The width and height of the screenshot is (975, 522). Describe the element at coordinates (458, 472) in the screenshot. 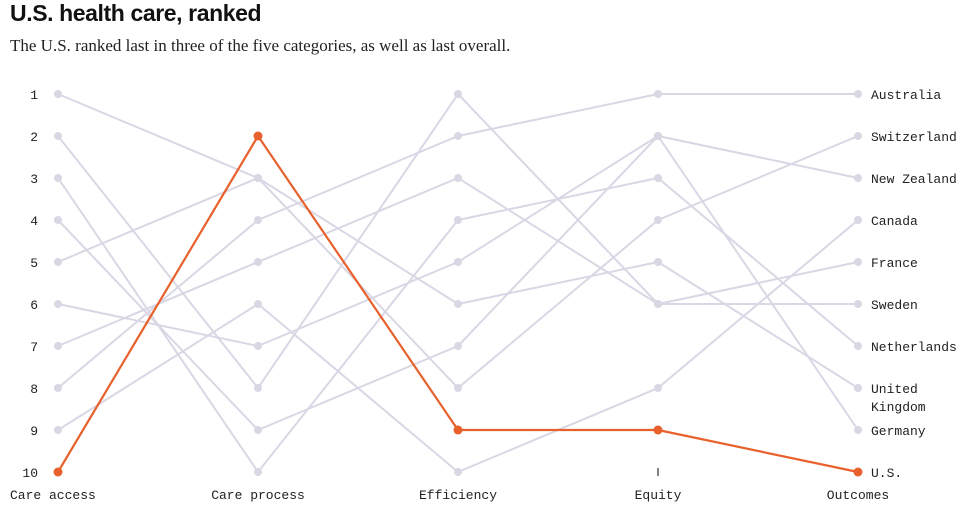

I see `series-point-canada-efficiency` at that location.